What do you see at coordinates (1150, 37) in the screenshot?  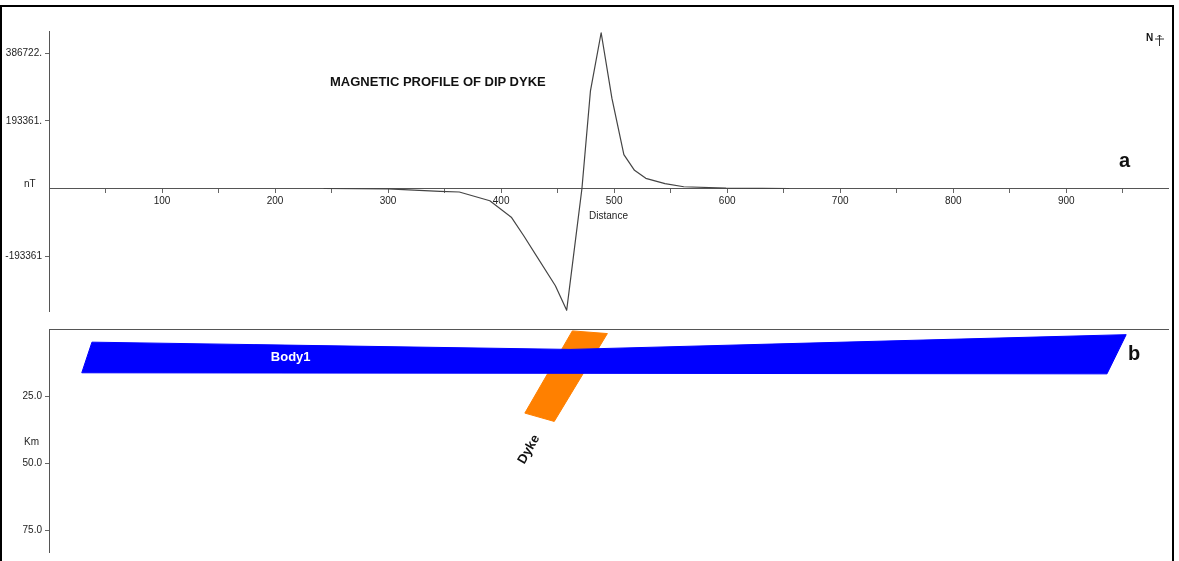 I see `annotation: N` at bounding box center [1150, 37].